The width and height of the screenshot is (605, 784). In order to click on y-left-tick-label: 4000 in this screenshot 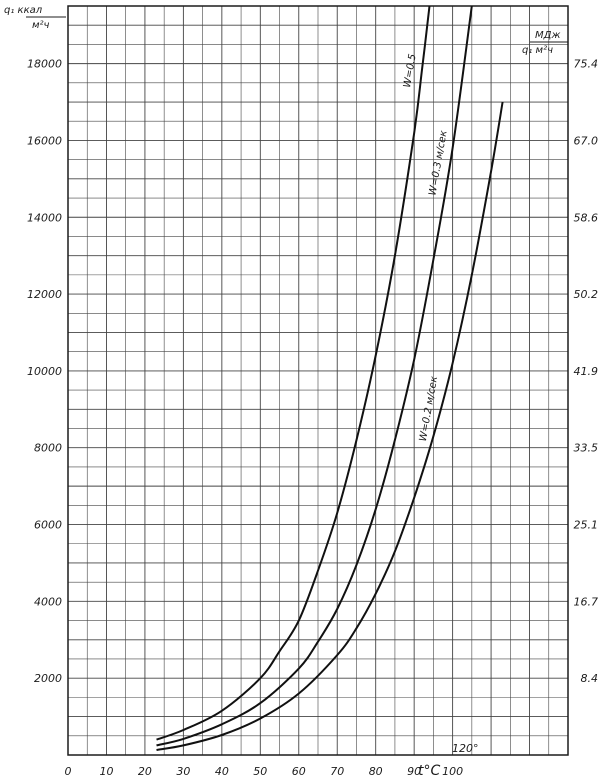, I will do `click(48, 601)`.